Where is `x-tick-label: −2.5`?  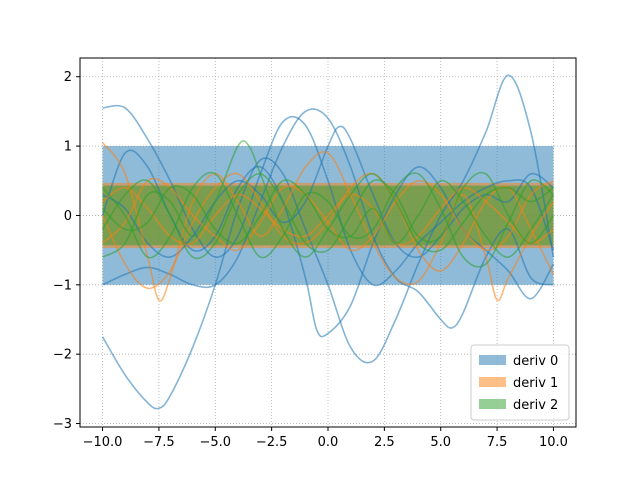 x-tick-label: −2.5 is located at coordinates (272, 442).